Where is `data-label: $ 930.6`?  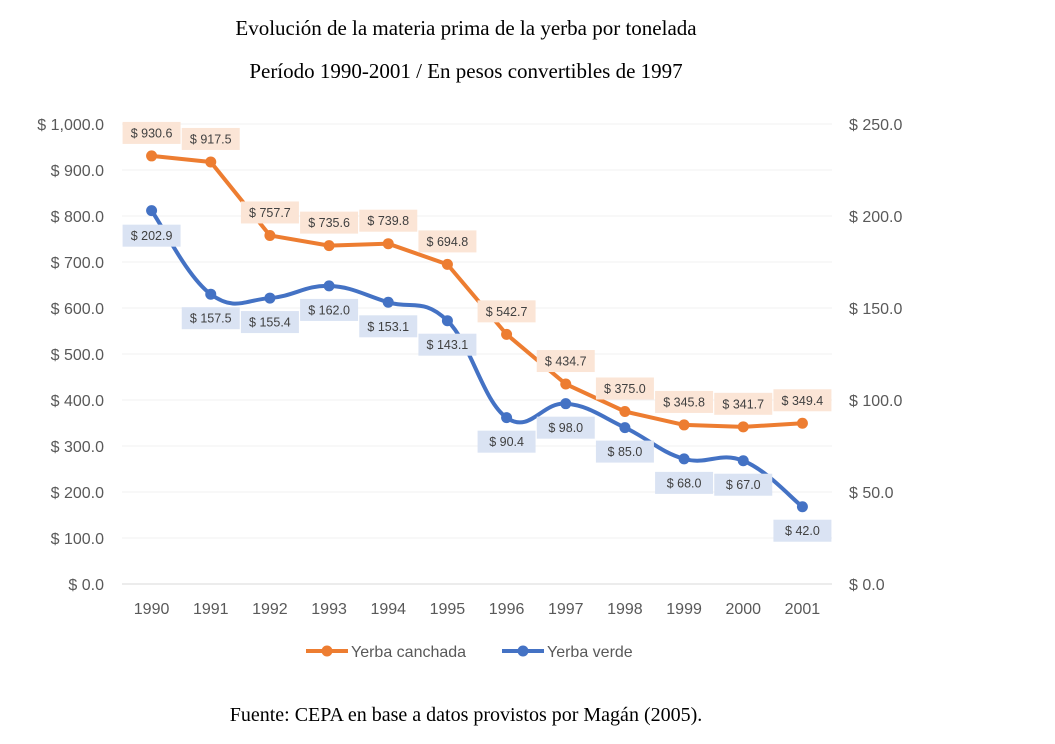
data-label: $ 930.6 is located at coordinates (152, 133).